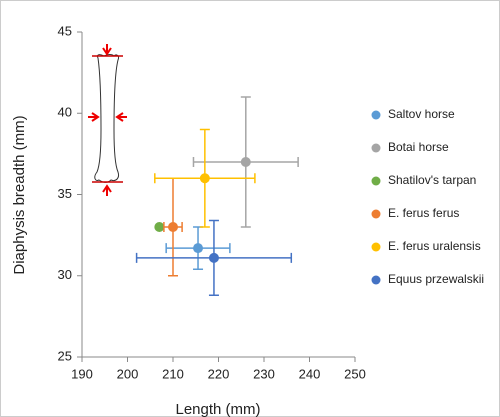 Image resolution: width=500 pixels, height=417 pixels. What do you see at coordinates (65, 355) in the screenshot?
I see `y-tick-label: 25` at bounding box center [65, 355].